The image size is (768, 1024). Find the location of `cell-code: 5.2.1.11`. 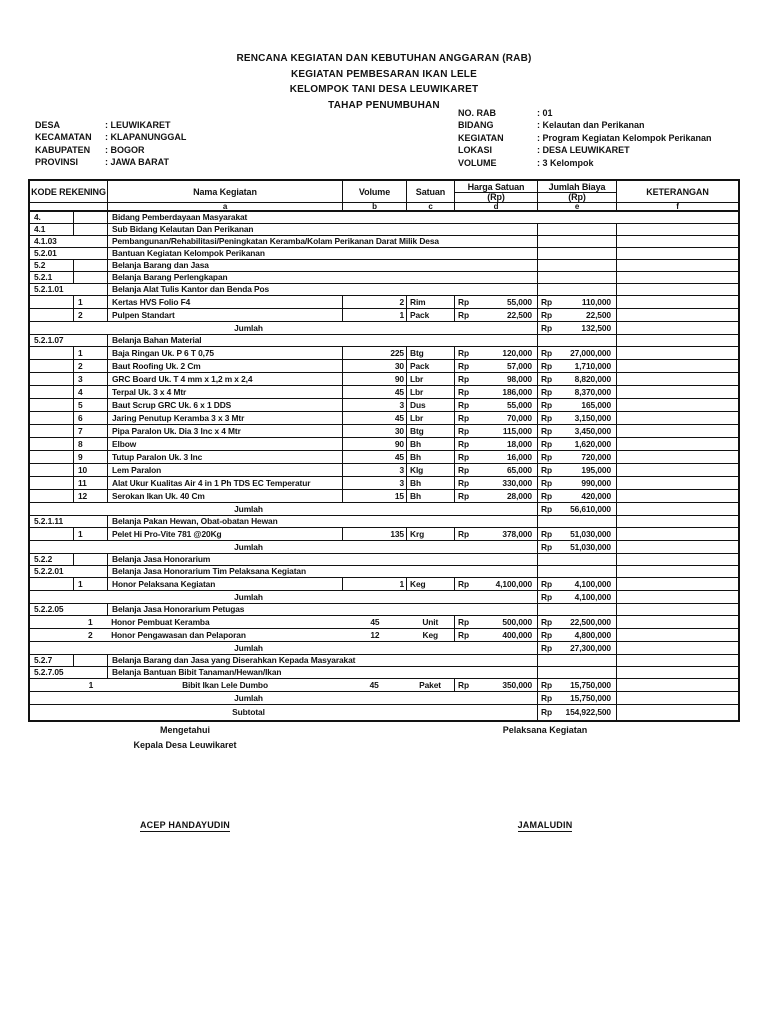

cell-code: 5.2.1.11 is located at coordinates (69, 521).